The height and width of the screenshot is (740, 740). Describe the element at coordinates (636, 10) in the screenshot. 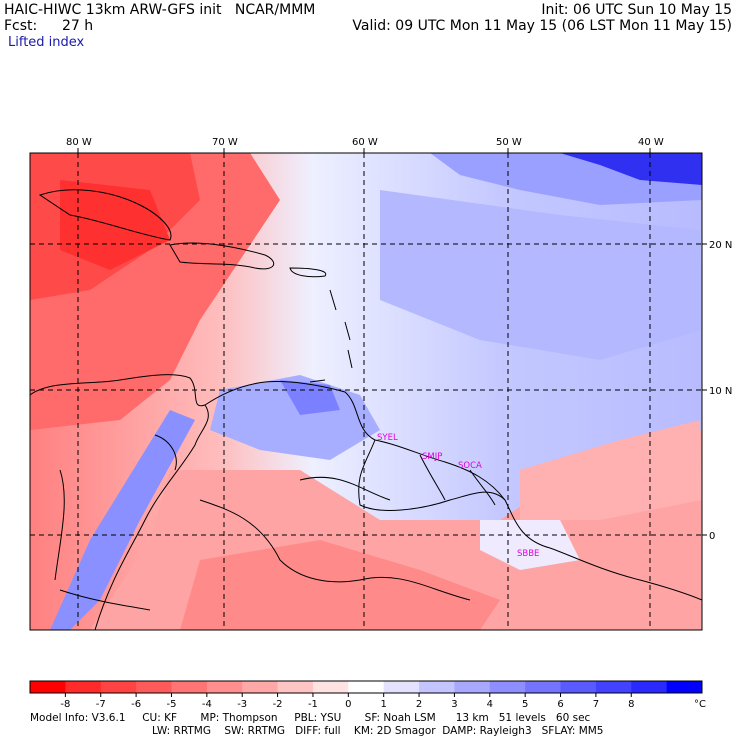

I see `init-time: Init: 06 UTC Sun 10 May 15` at that location.